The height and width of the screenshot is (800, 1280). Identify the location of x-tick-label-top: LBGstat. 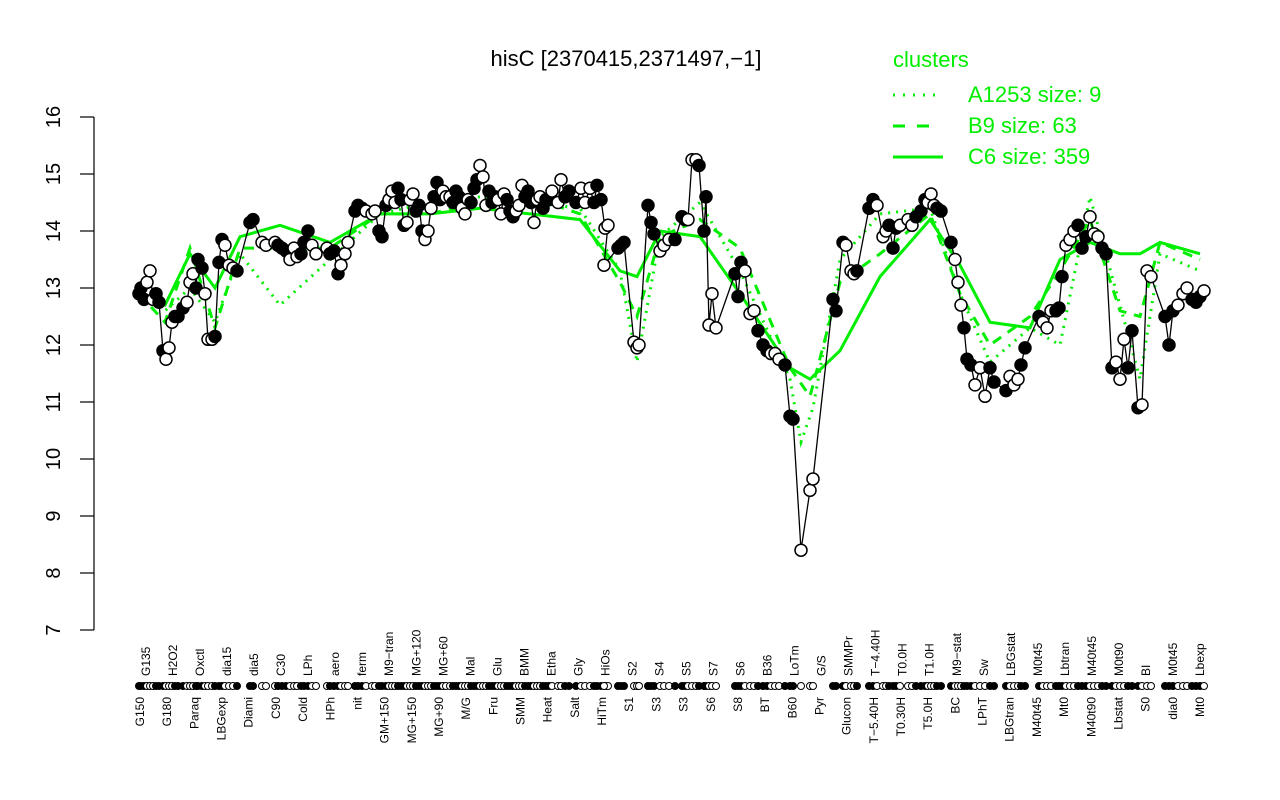
(1011, 654).